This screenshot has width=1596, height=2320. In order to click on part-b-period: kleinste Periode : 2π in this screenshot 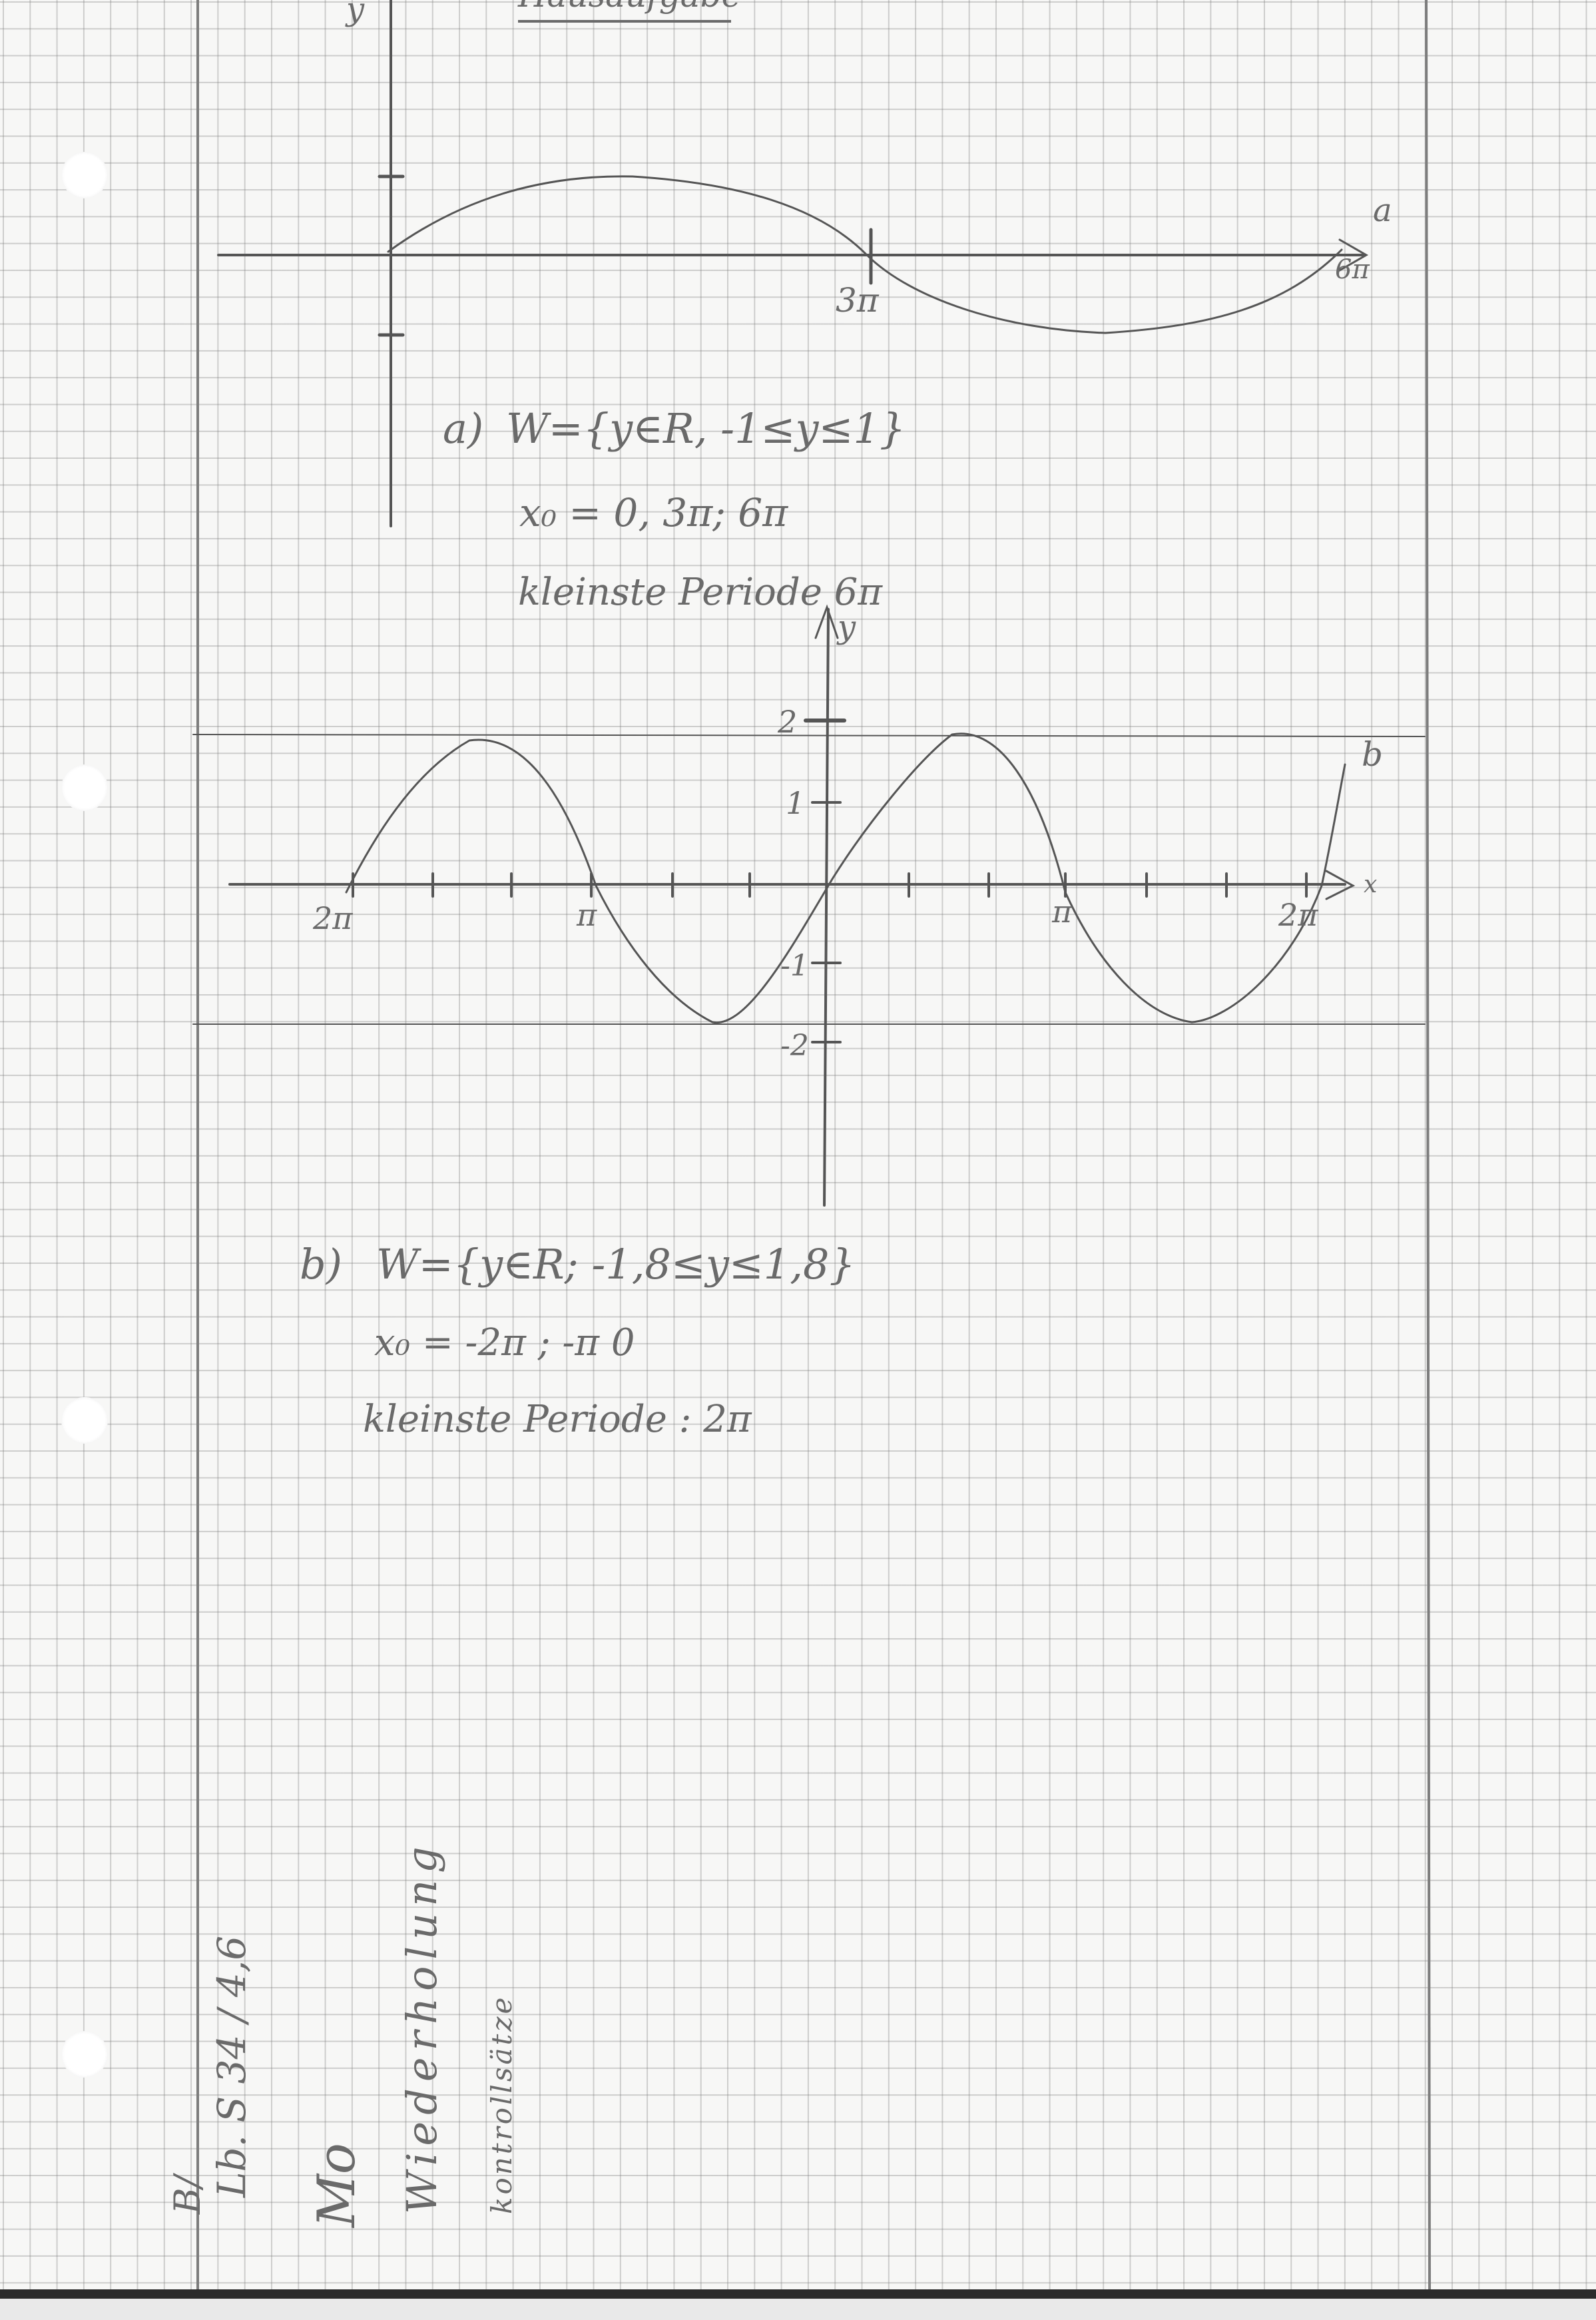, I will do `click(557, 1419)`.